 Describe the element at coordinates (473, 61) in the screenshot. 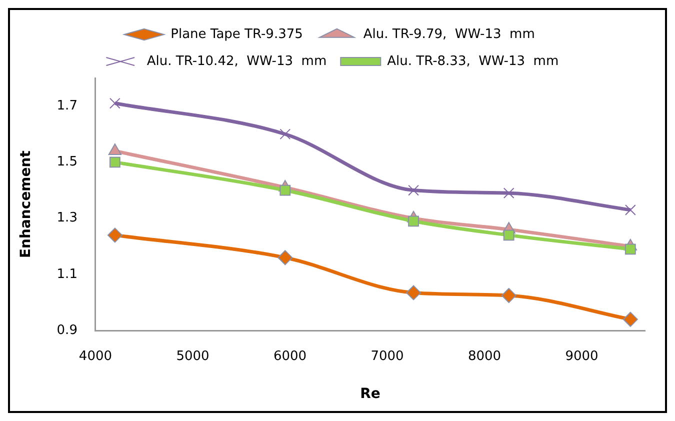

I see `legend-label: Alu. TR-8.33, WW-13 mm` at that location.